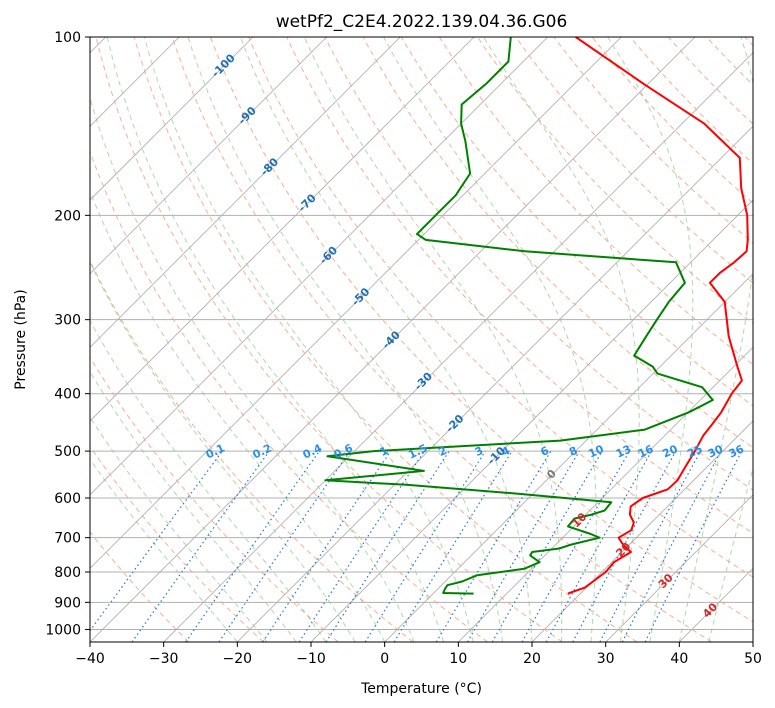 This screenshot has width=775, height=708. Describe the element at coordinates (67, 499) in the screenshot. I see `y-tick-label: 600` at that location.